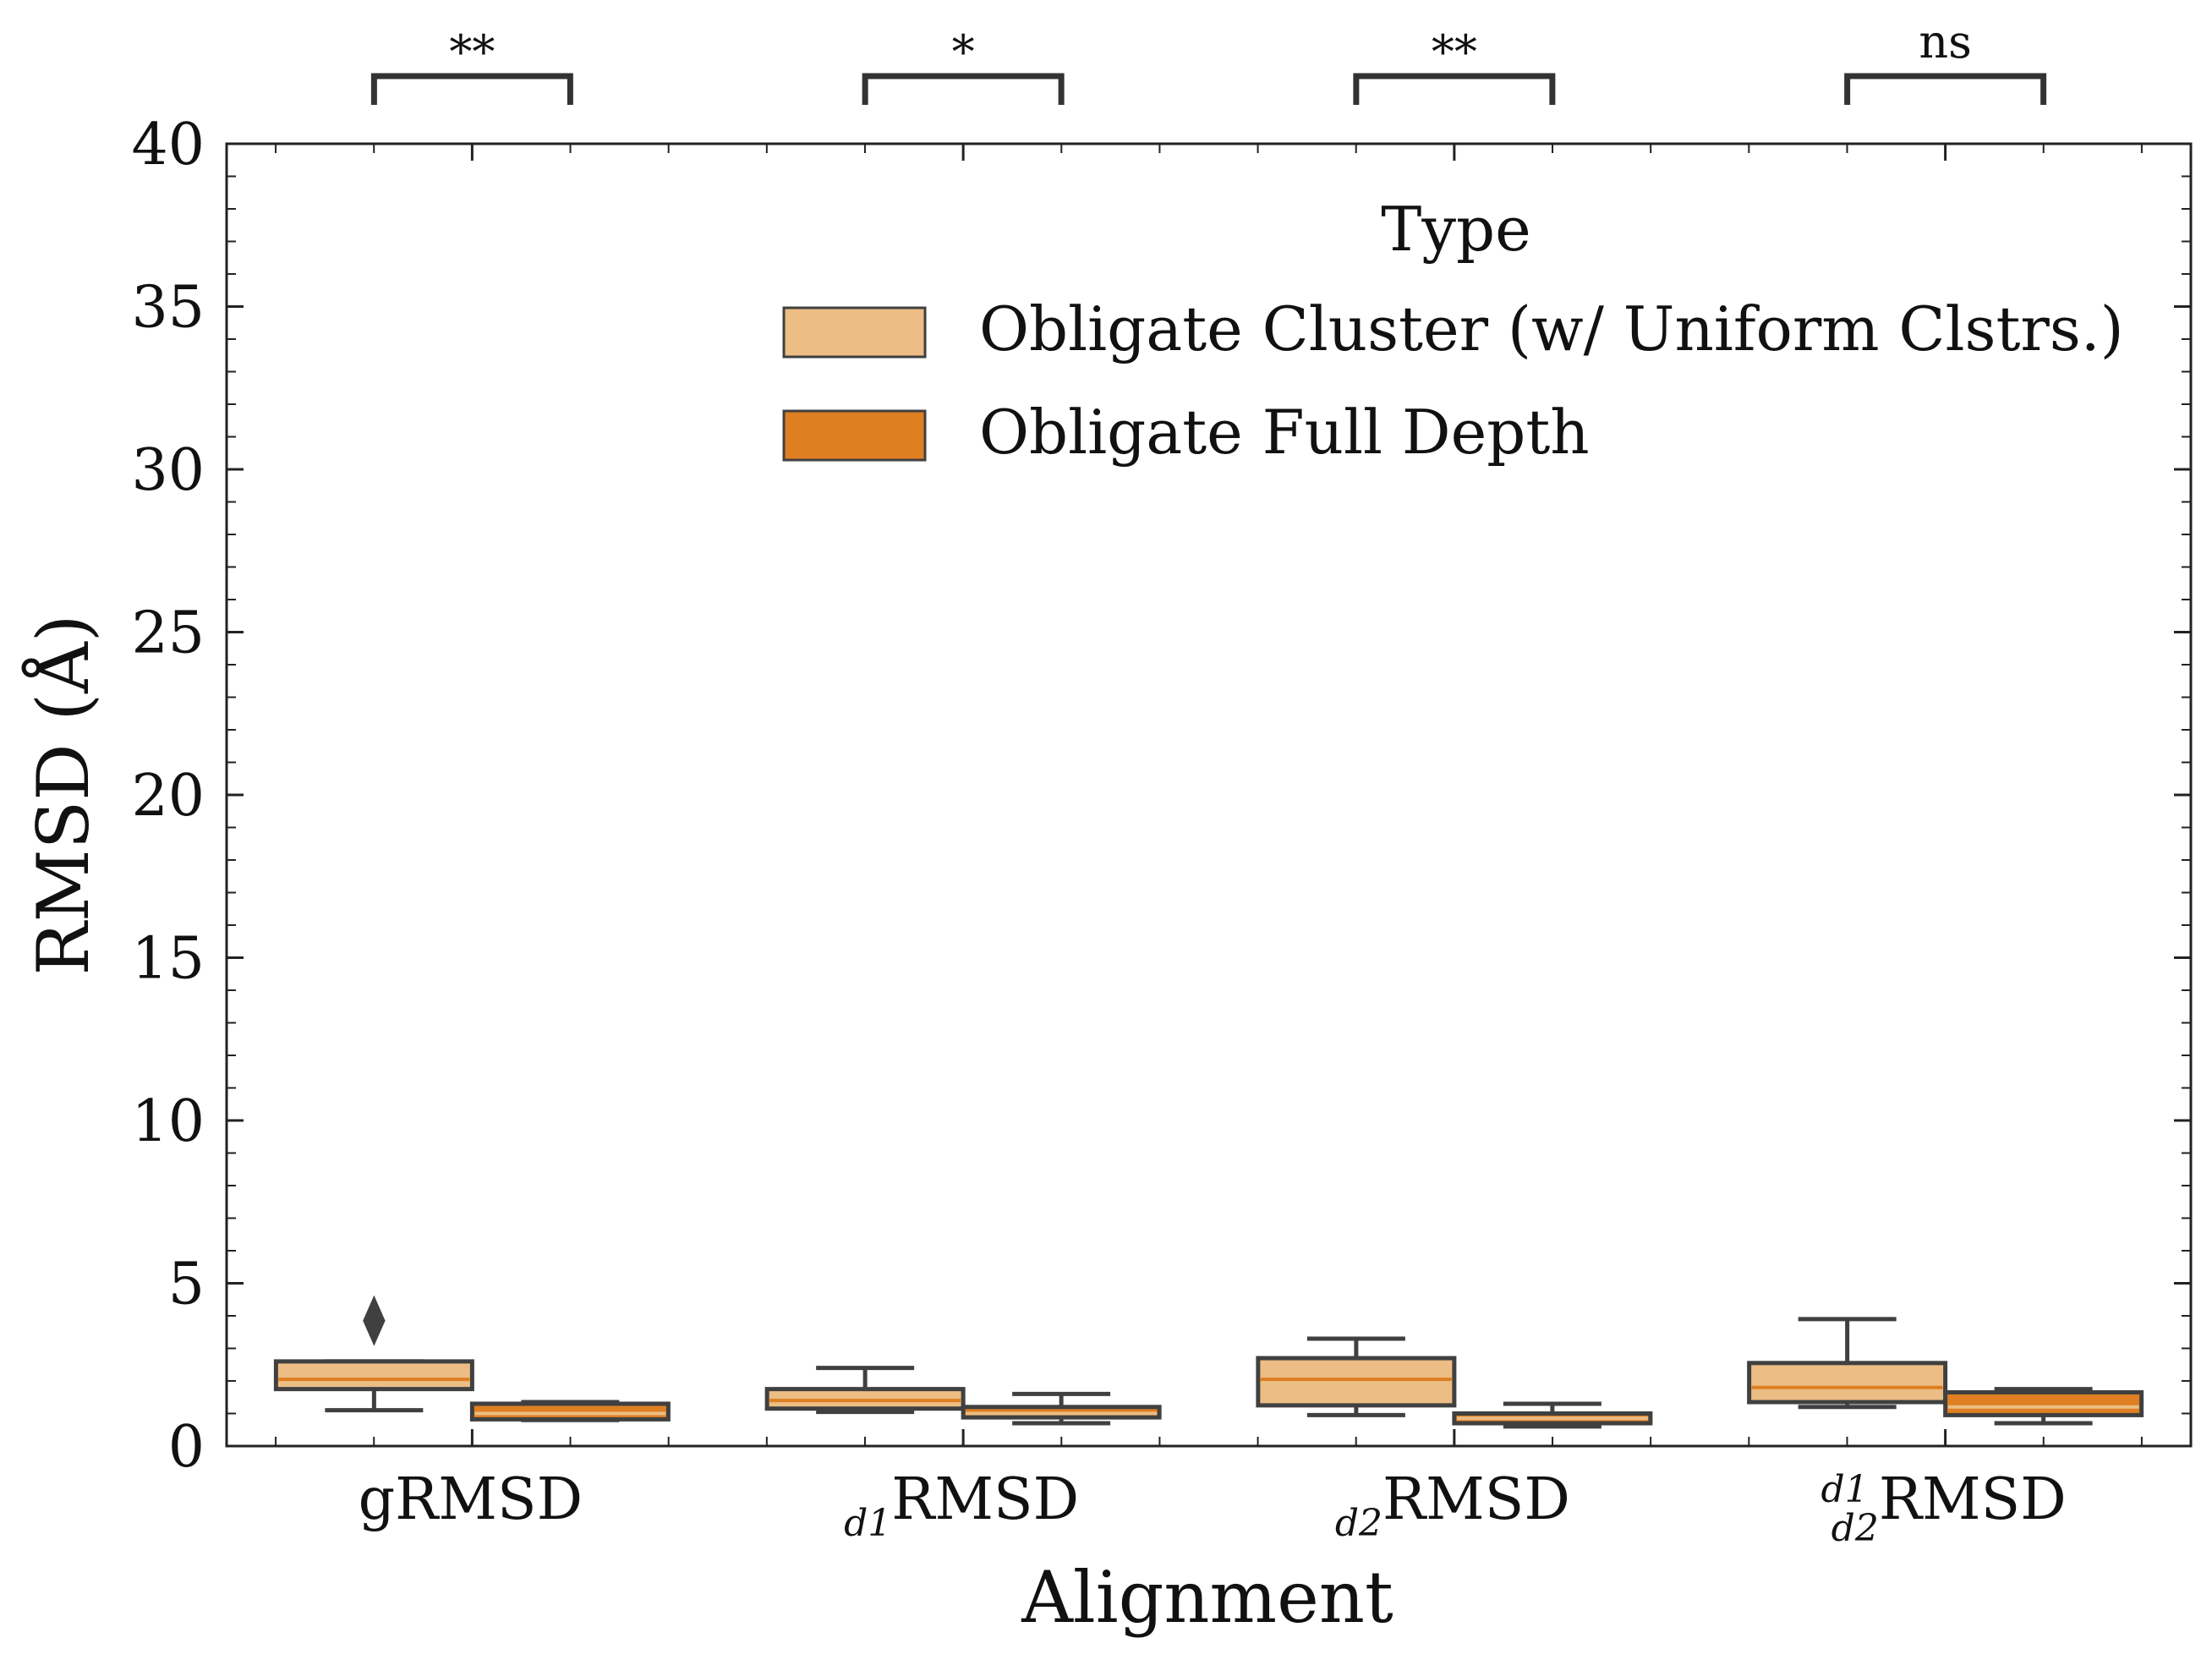 The image size is (2212, 1660). I want to click on significance-label: ns, so click(1945, 41).